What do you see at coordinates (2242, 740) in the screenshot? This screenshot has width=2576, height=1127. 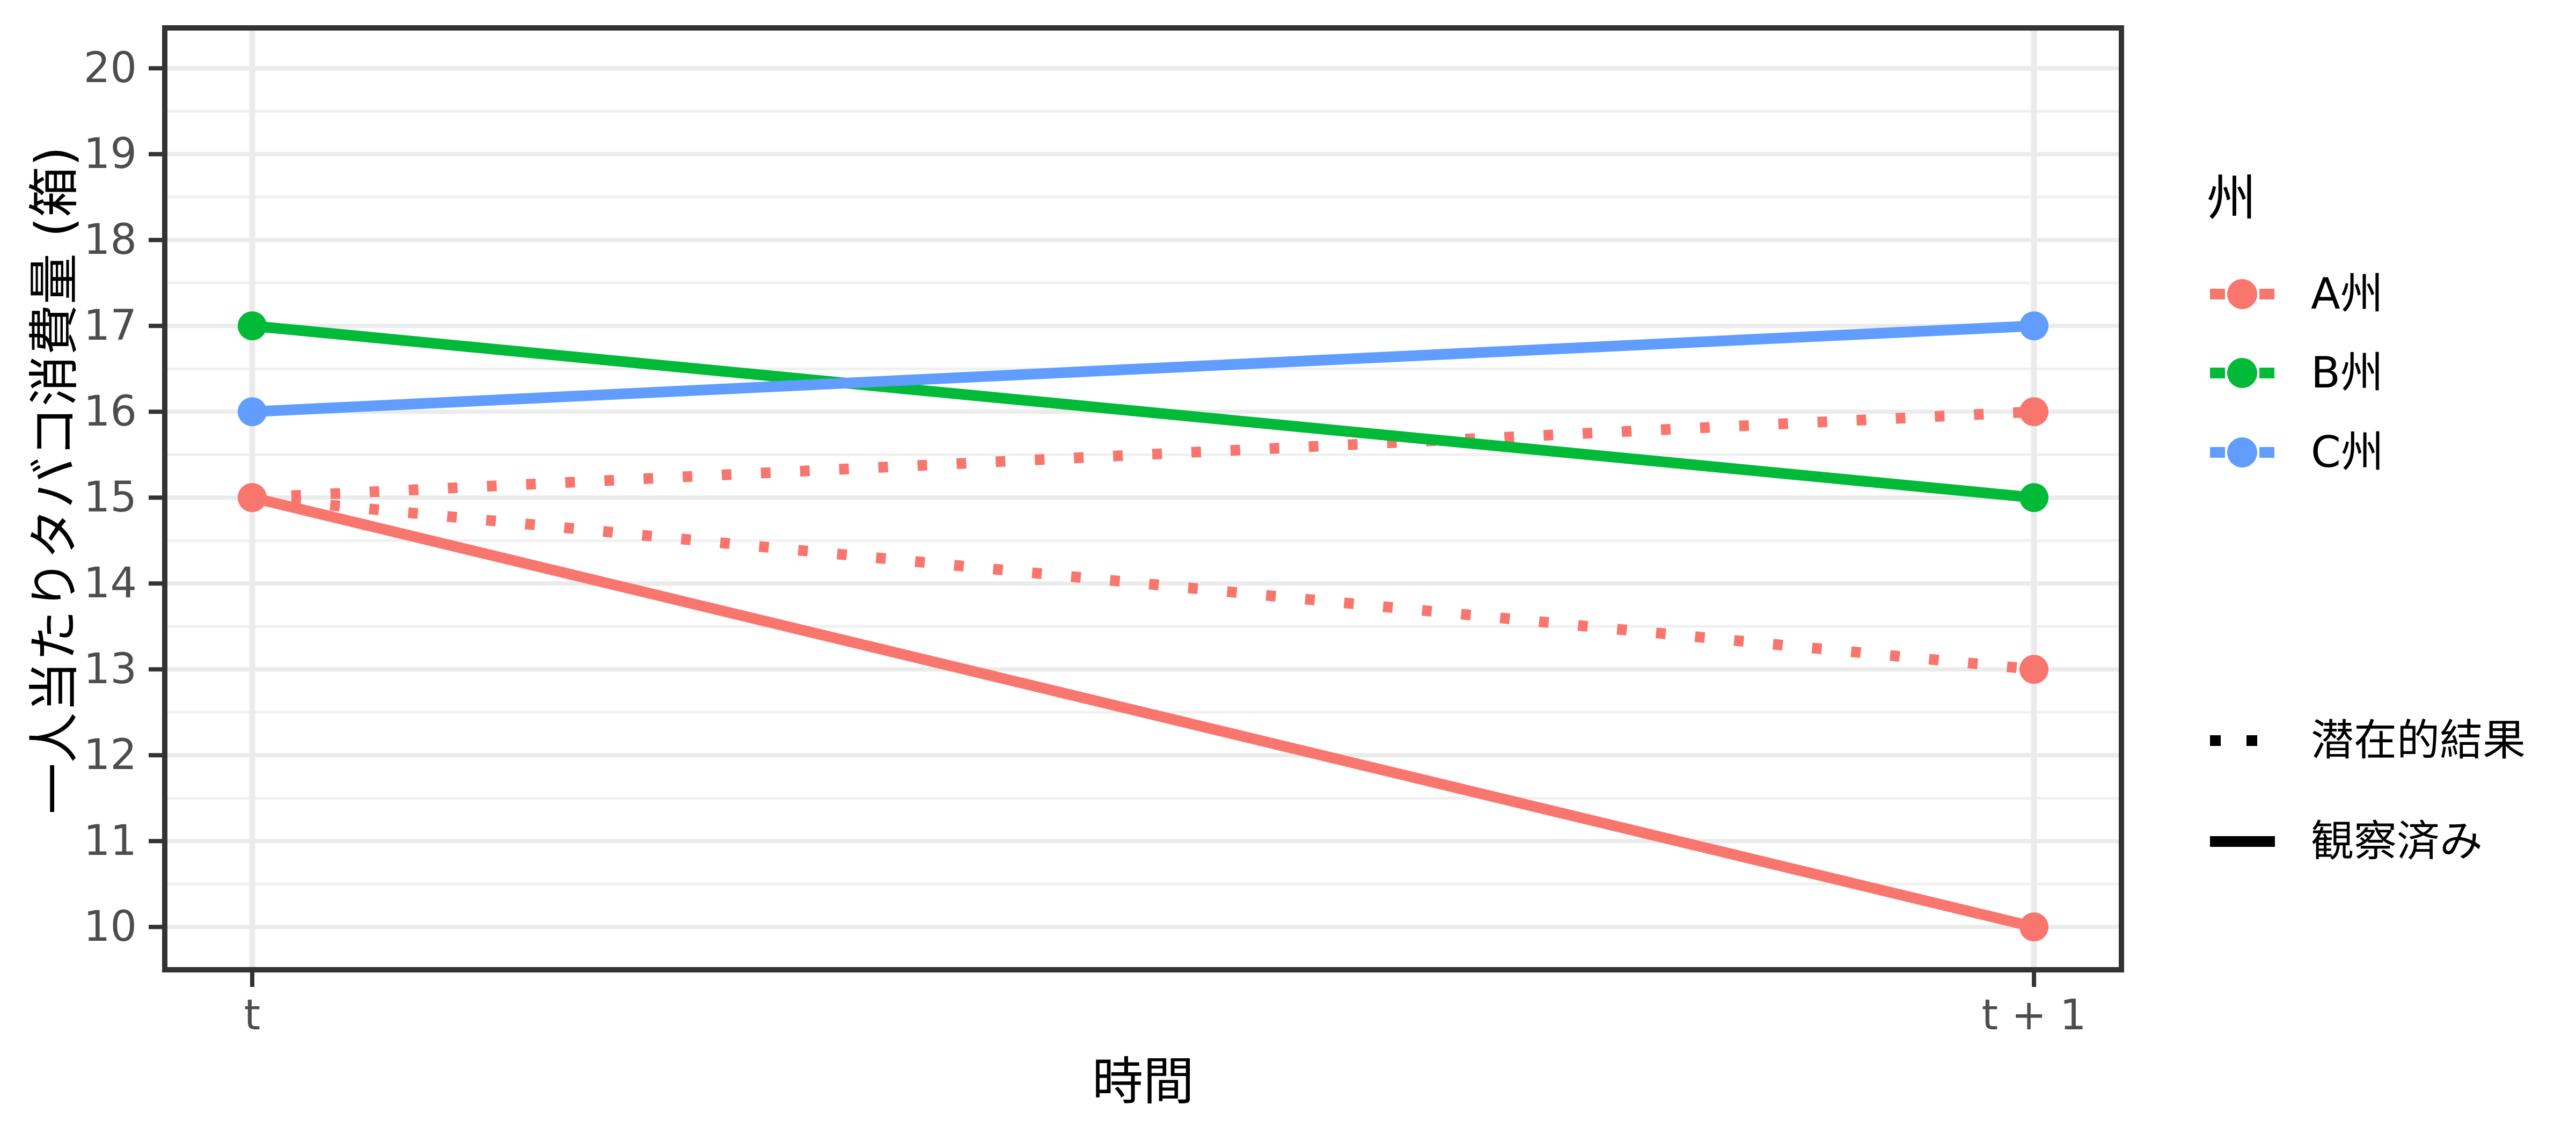 I see `legend-key-dotted-line-icon` at bounding box center [2242, 740].